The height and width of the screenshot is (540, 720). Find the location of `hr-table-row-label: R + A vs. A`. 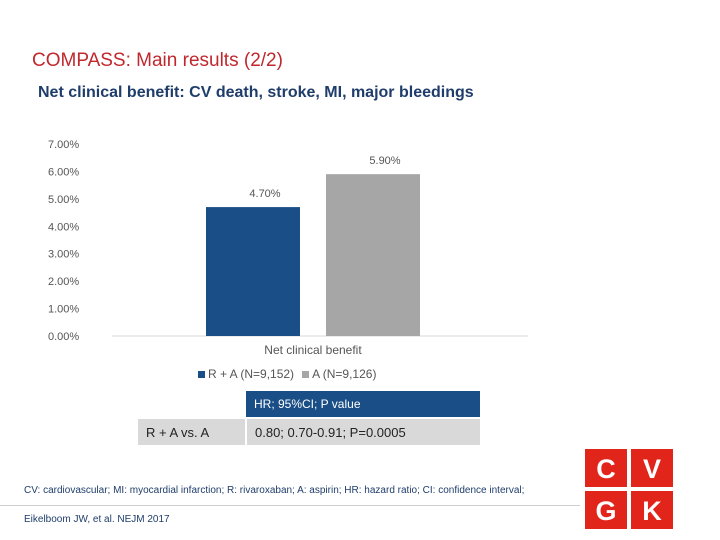

hr-table-row-label: R + A vs. A is located at coordinates (192, 431).